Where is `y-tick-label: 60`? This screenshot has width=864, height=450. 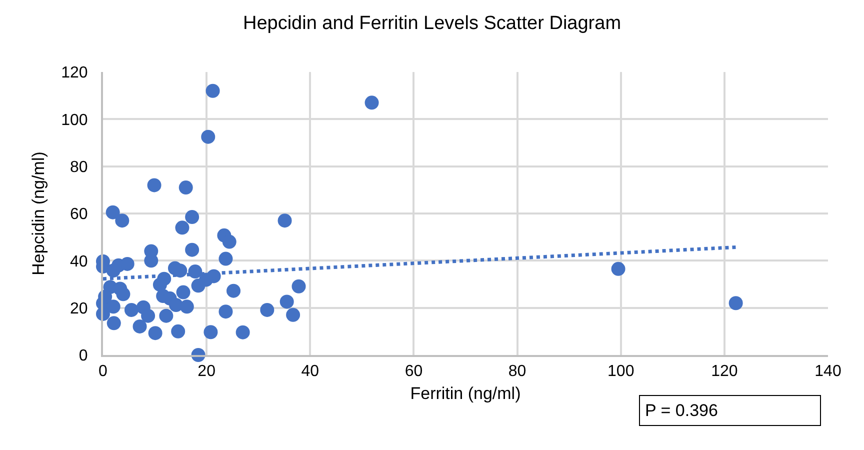
y-tick-label: 60 is located at coordinates (79, 215).